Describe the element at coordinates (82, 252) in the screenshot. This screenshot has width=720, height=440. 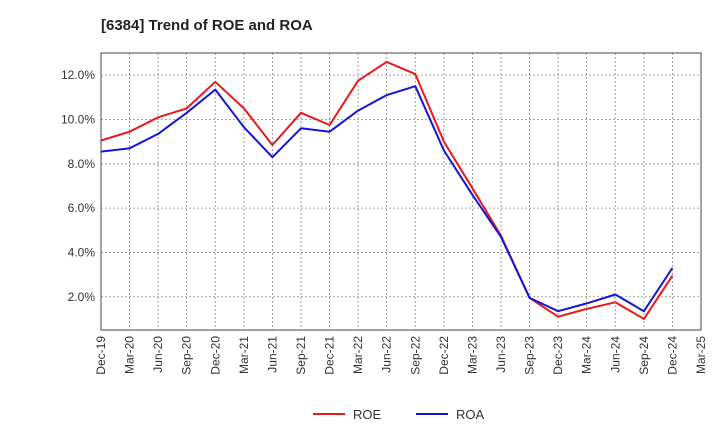
I see `y-tick-label: 4.0%` at that location.